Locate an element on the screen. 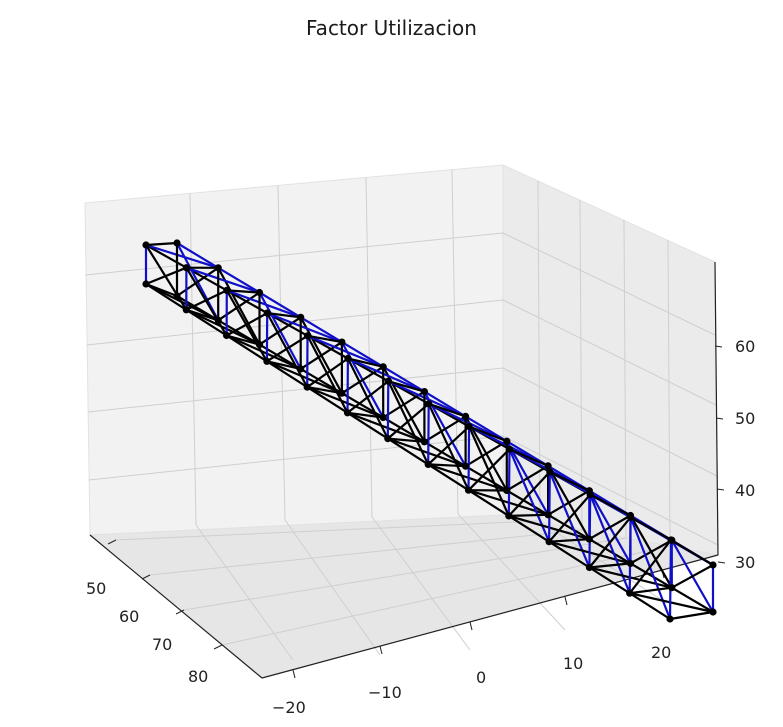 The height and width of the screenshot is (727, 783). z-tick-mark is located at coordinates (721, 562).